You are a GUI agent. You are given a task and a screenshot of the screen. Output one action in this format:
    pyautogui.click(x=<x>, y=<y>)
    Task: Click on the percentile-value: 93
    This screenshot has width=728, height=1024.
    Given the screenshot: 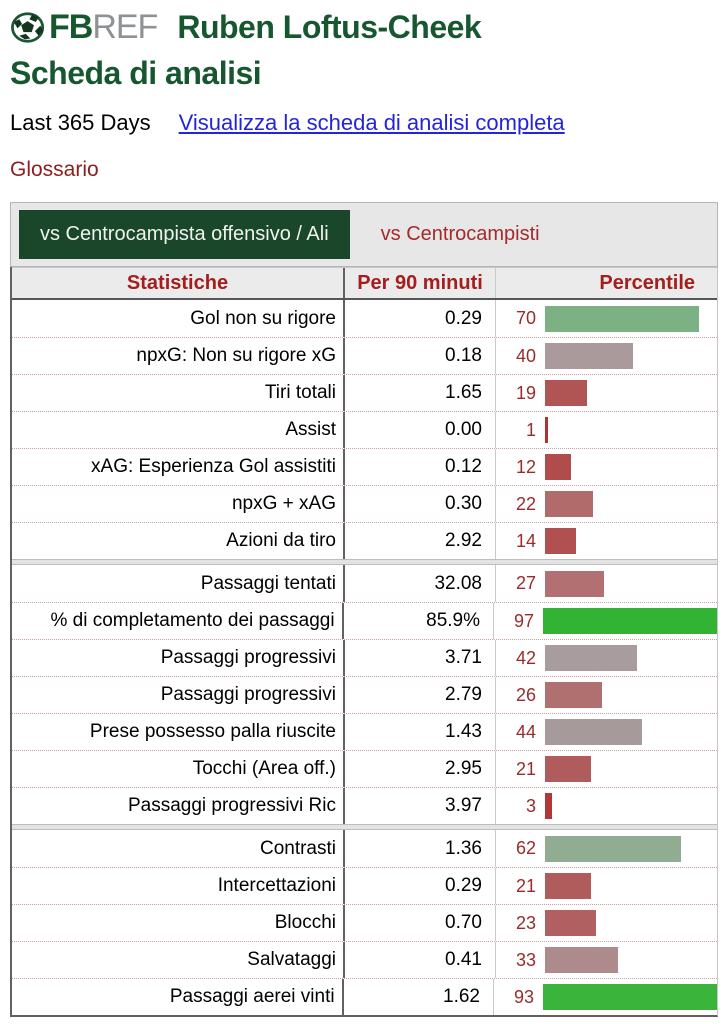 What is the action you would take?
    pyautogui.click(x=523, y=996)
    